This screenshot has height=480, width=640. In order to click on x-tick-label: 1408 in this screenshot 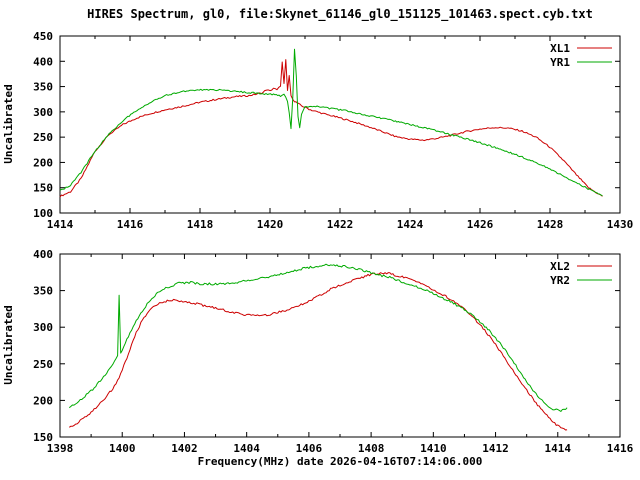, I will do `click(371, 448)`.